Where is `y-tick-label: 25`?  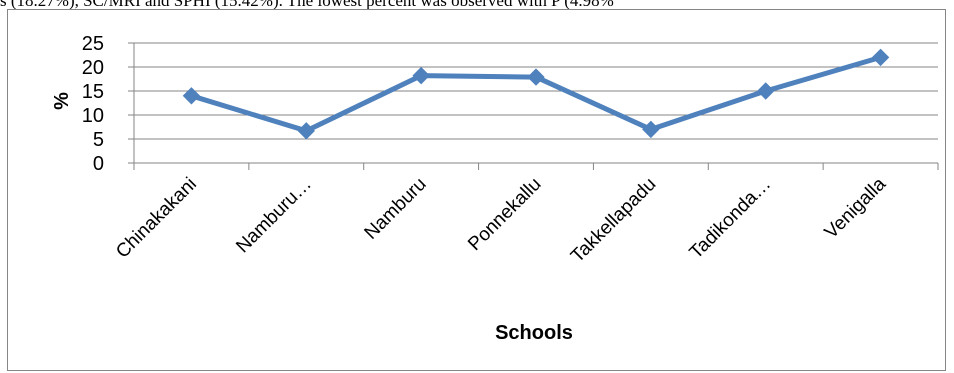
y-tick-label: 25 is located at coordinates (93, 44).